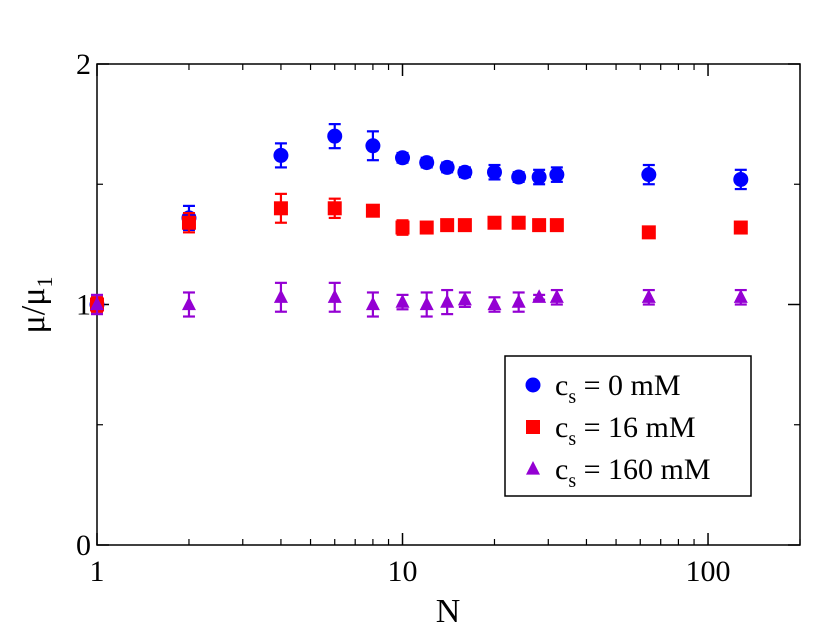 This screenshot has width=830, height=642. What do you see at coordinates (618, 388) in the screenshot?
I see `legend-label: cs = 0 mM` at bounding box center [618, 388].